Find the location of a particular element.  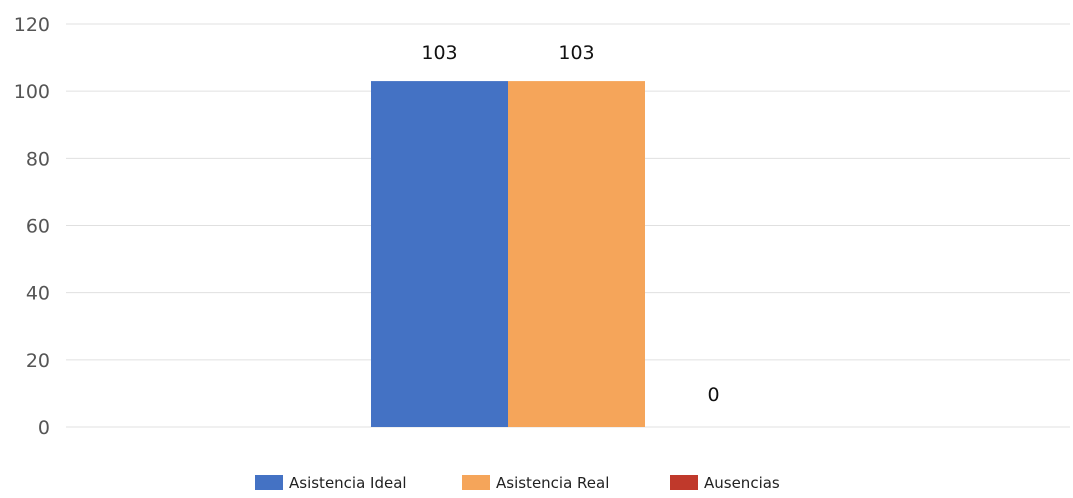

y-tick-label: 0 is located at coordinates (44, 428).